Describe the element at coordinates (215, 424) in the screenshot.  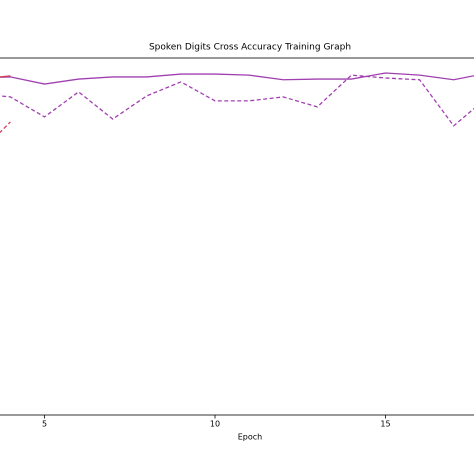
I see `x-tick-label: 10` at that location.